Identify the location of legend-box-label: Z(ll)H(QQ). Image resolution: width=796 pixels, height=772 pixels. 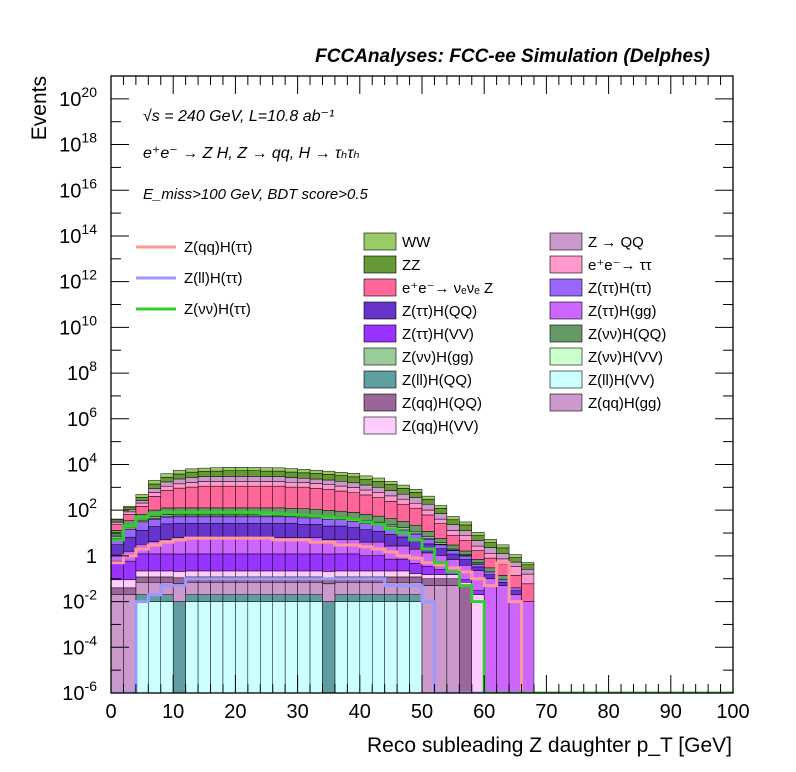
(437, 380).